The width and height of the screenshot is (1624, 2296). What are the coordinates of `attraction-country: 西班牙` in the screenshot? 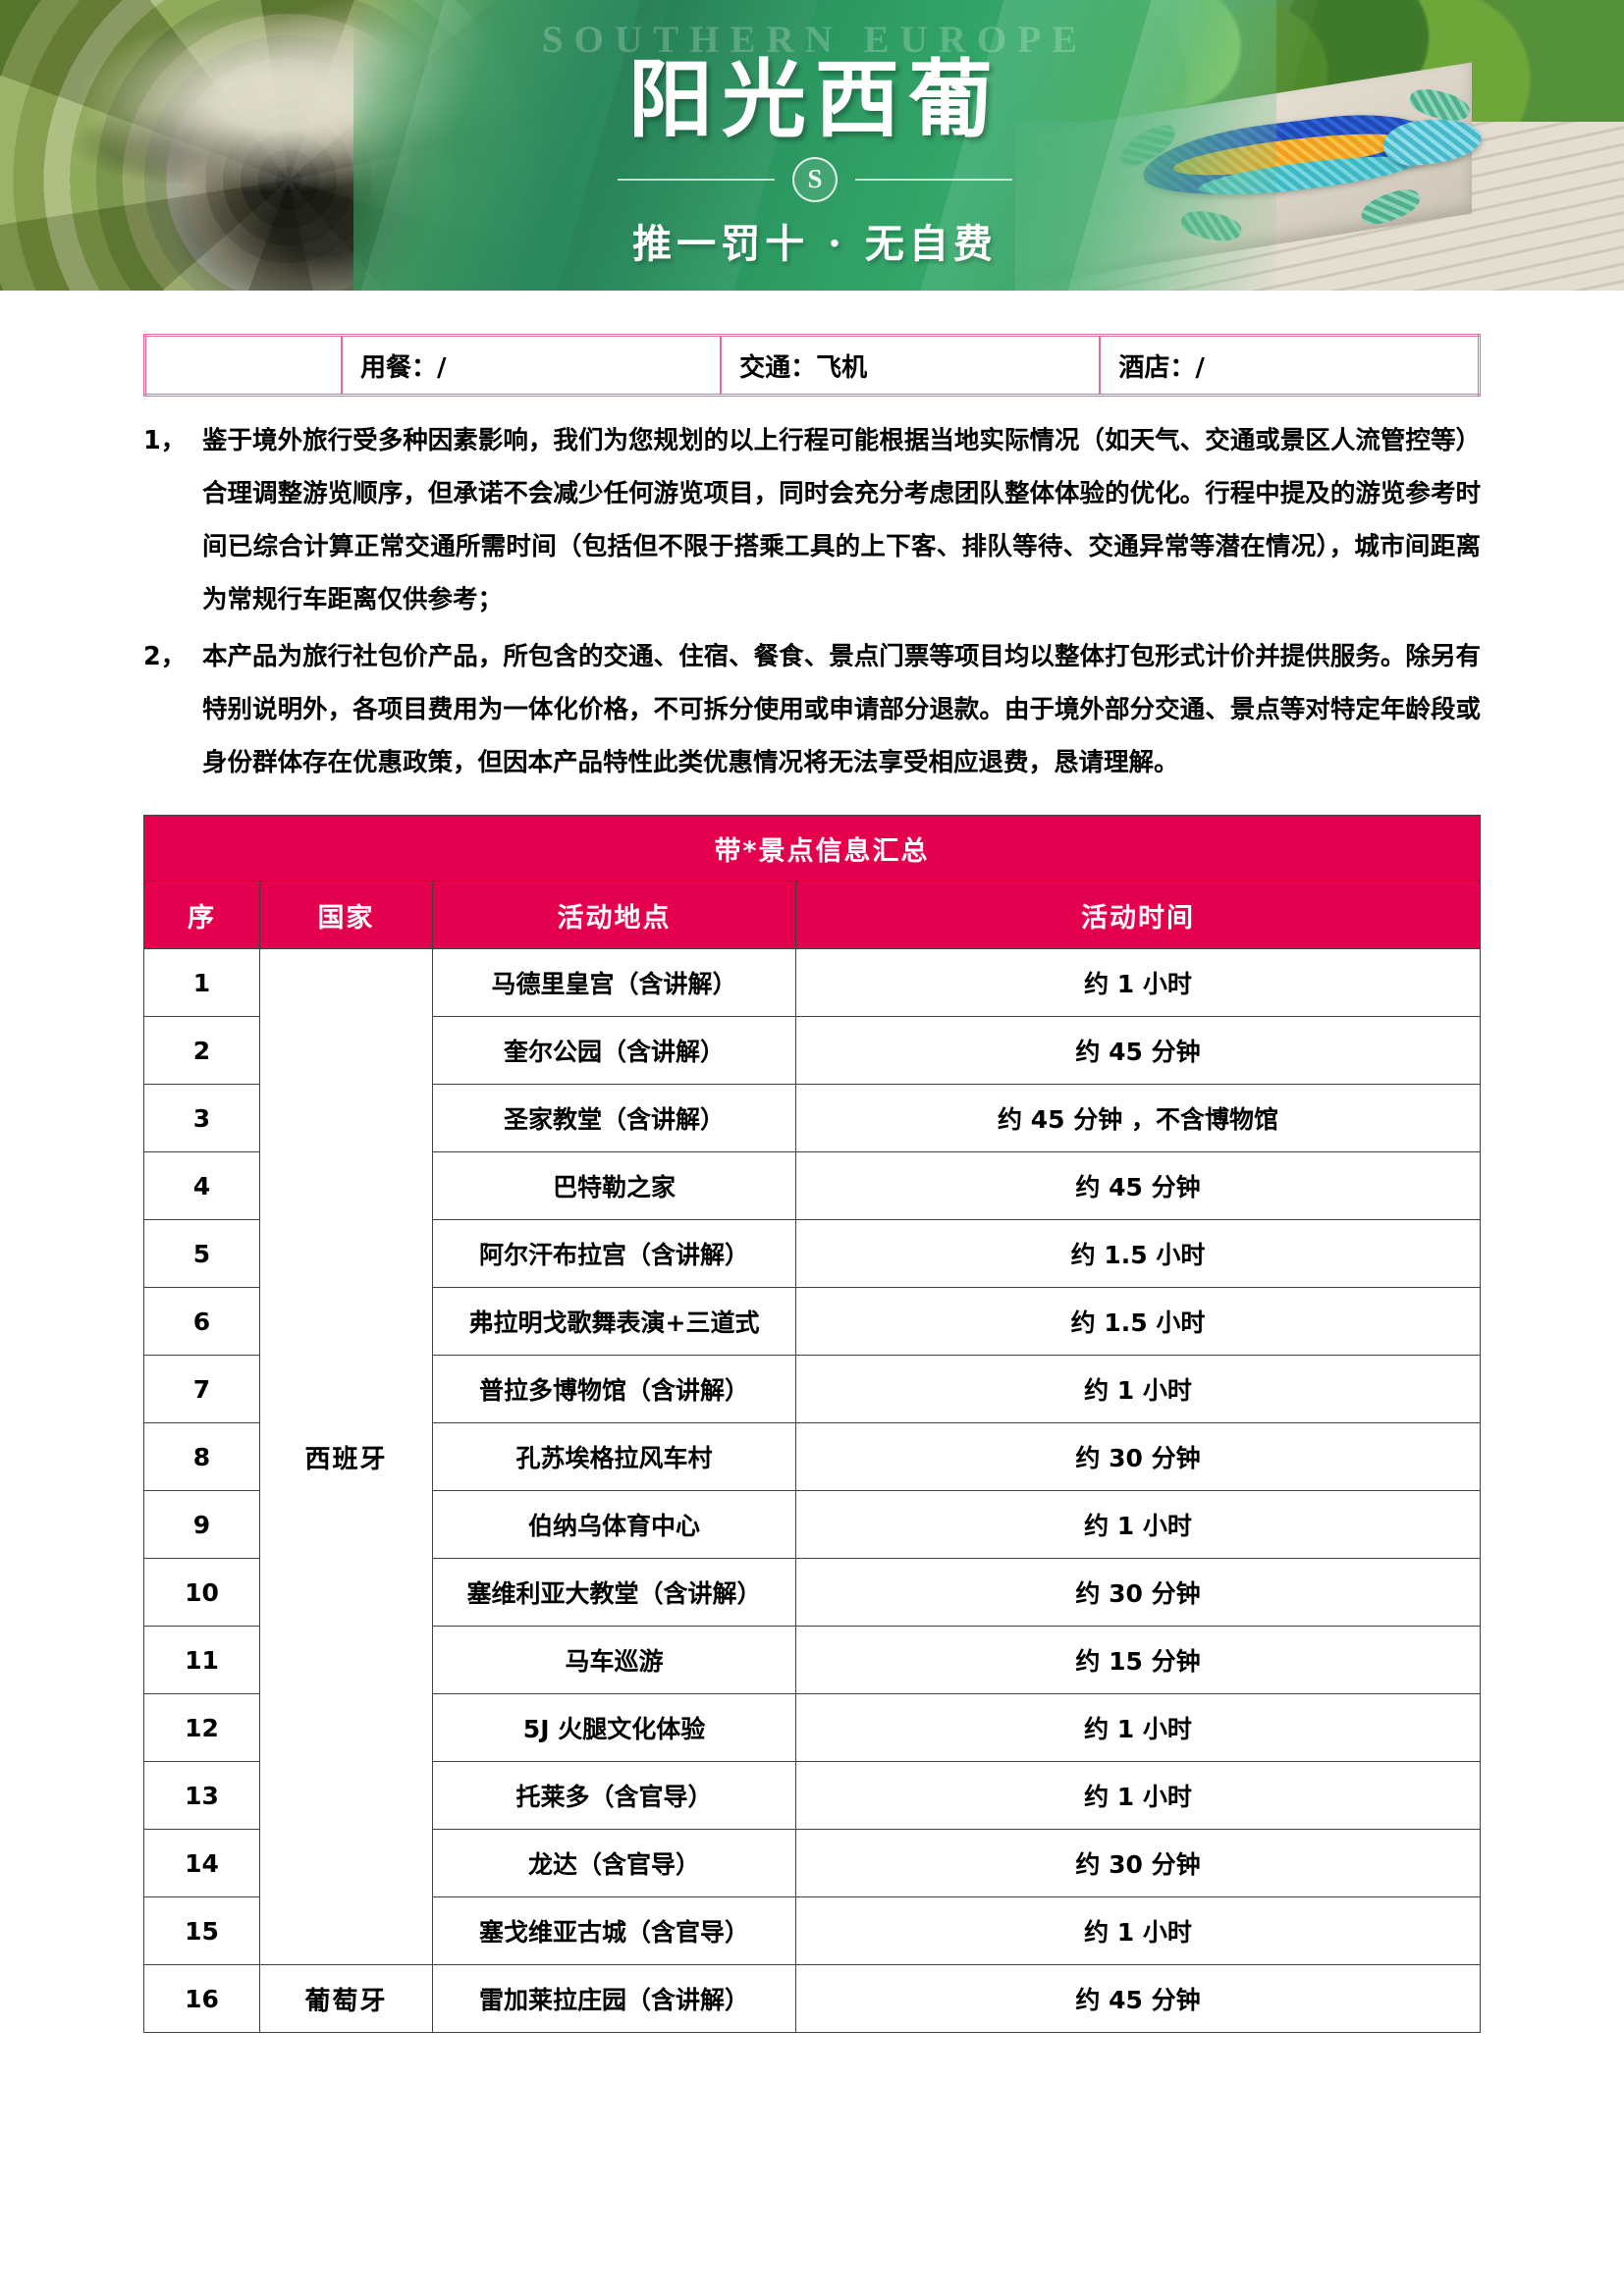 It's located at (346, 1457).